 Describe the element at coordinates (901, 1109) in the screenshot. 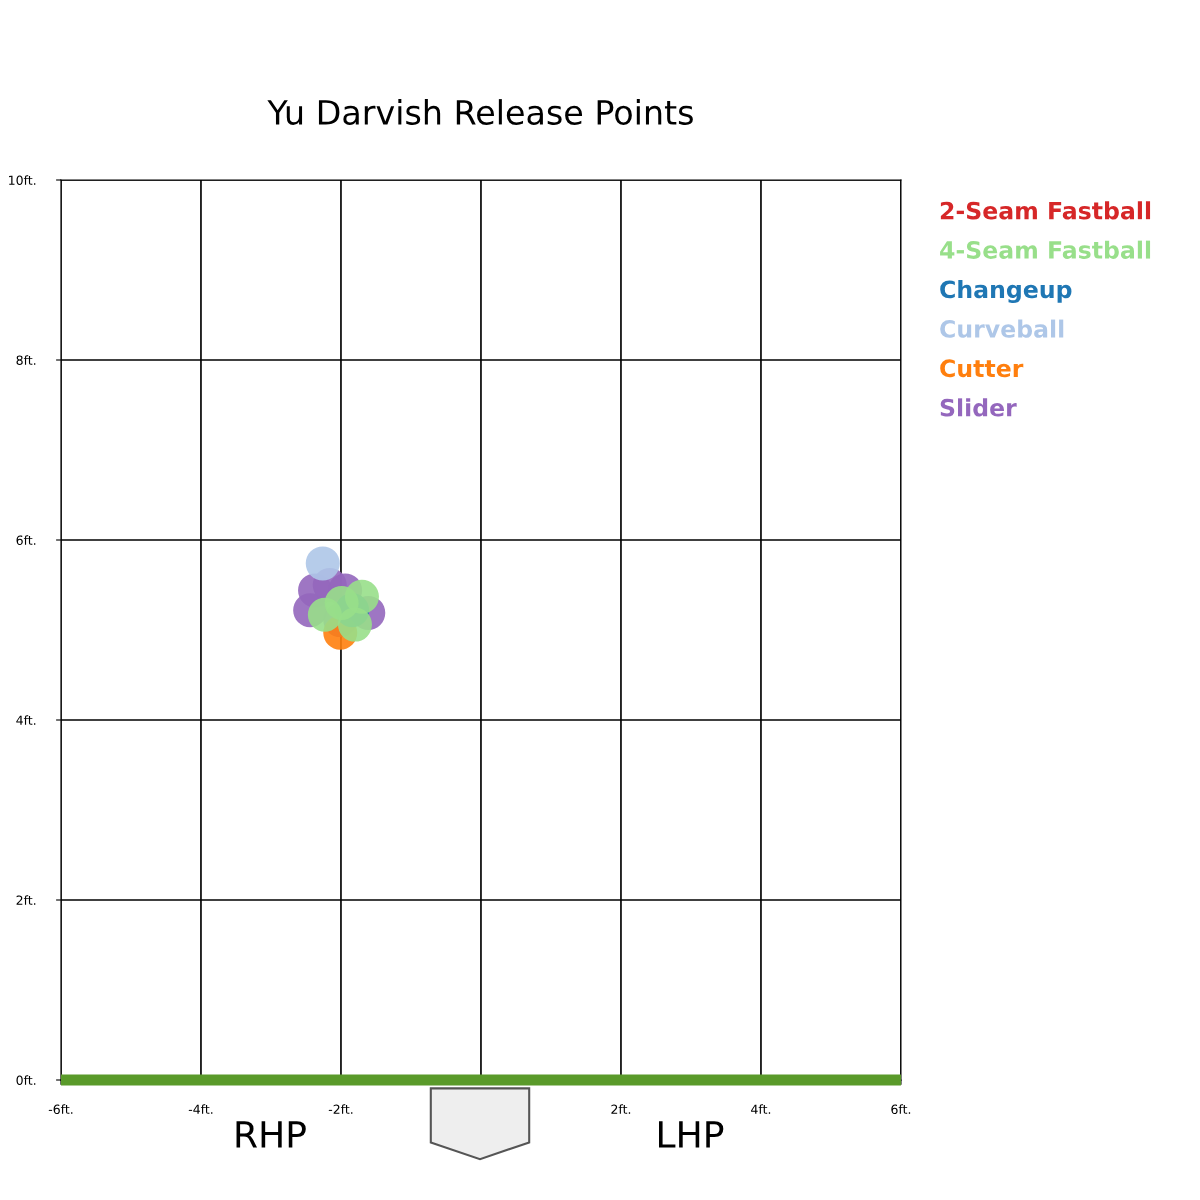

I see `x-tick-label: 6ft.` at that location.